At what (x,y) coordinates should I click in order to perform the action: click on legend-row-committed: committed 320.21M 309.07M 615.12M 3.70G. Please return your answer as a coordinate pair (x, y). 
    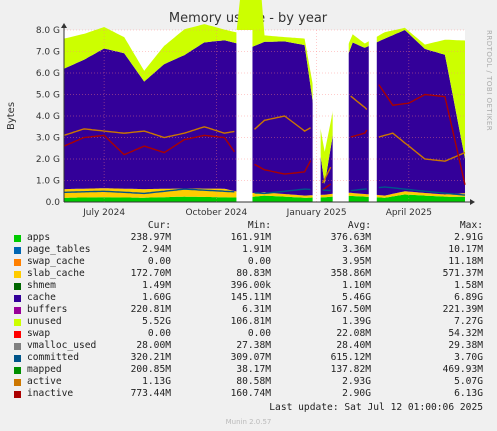
    Looking at the image, I should click on (251, 358).